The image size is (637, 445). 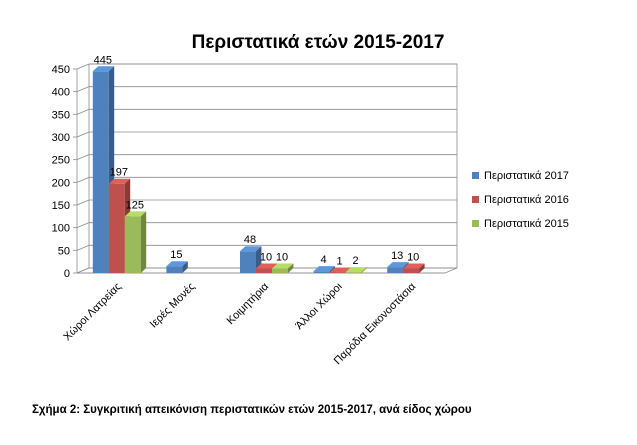 I want to click on legend-label: Περιστατικά 2017, so click(x=526, y=176).